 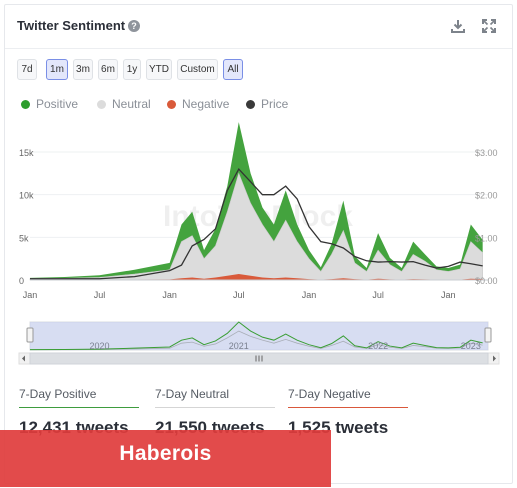 I want to click on navigator-selection, so click(x=259, y=336).